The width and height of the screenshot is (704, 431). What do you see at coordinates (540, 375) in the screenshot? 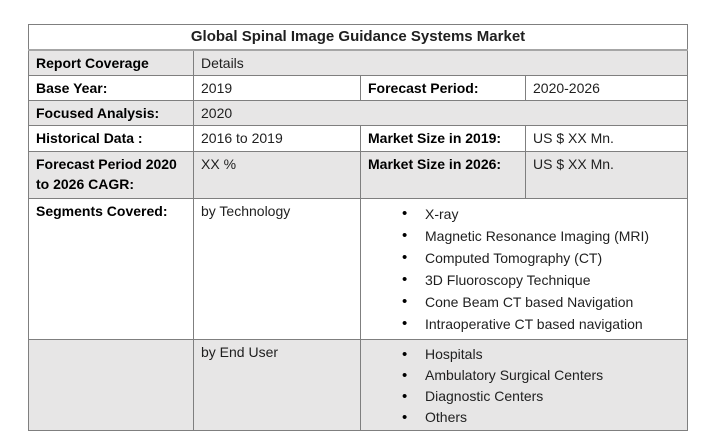
I see `bullet-item: Ambulatory Surgical Centers` at bounding box center [540, 375].